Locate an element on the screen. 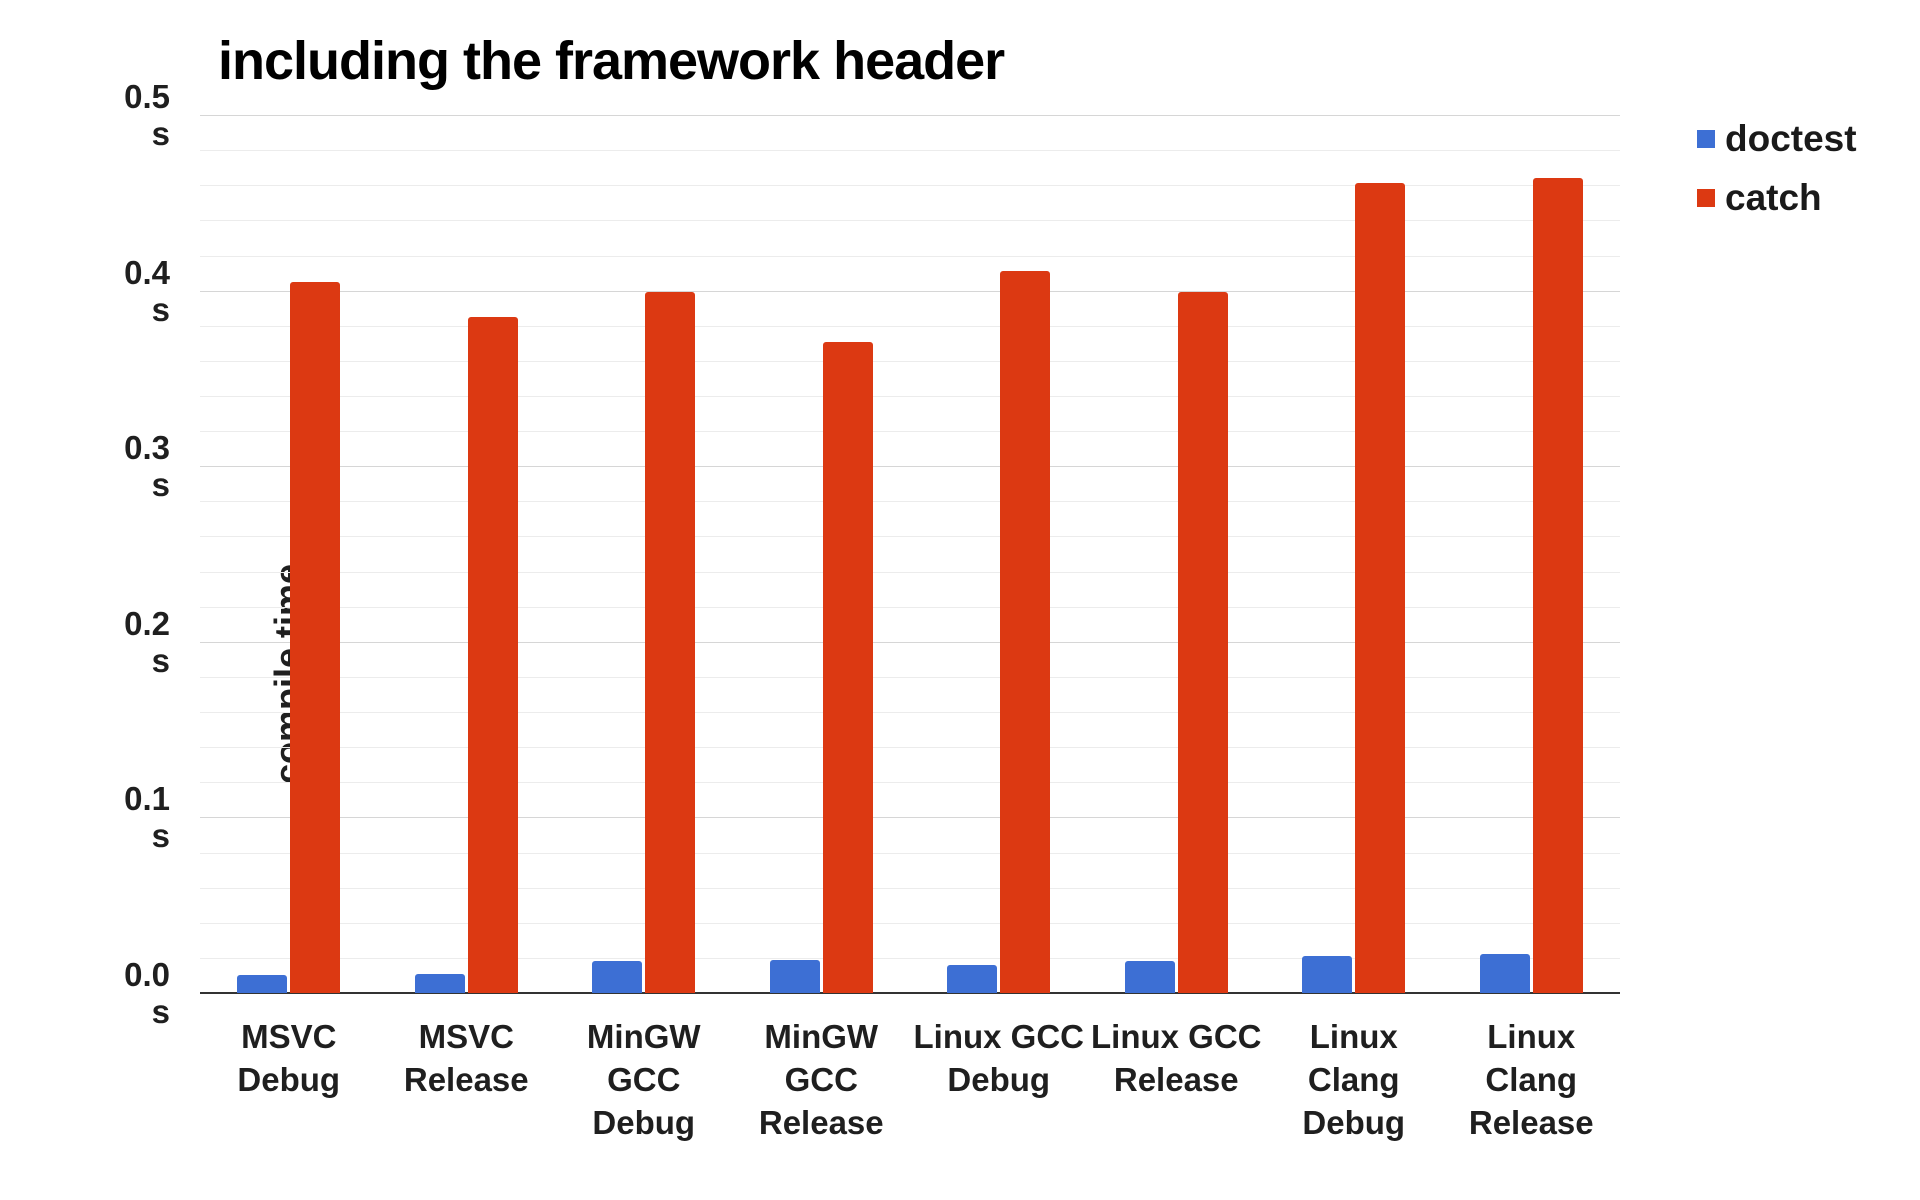 This screenshot has height=1200, width=1920. legend-label-doctest: doctest is located at coordinates (1791, 138).